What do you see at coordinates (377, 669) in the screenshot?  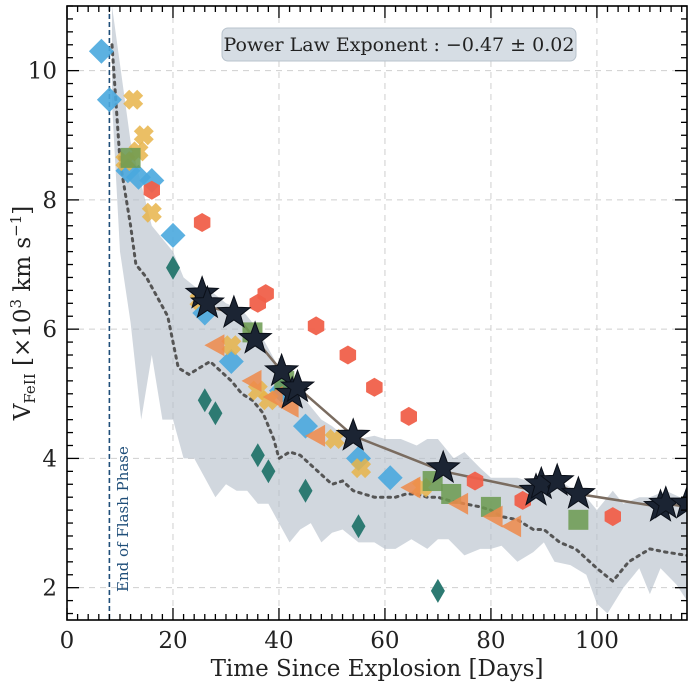 I see `x-axis-title: Time Since Explosion [Days]` at bounding box center [377, 669].